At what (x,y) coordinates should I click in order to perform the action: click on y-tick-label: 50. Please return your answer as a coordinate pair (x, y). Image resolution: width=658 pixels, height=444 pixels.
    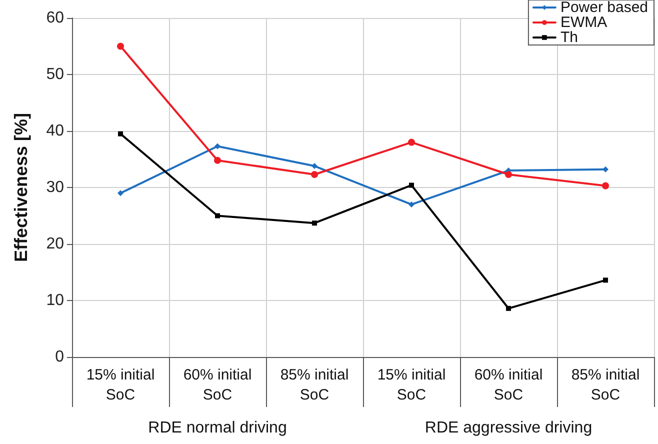
    Looking at the image, I should click on (55, 74).